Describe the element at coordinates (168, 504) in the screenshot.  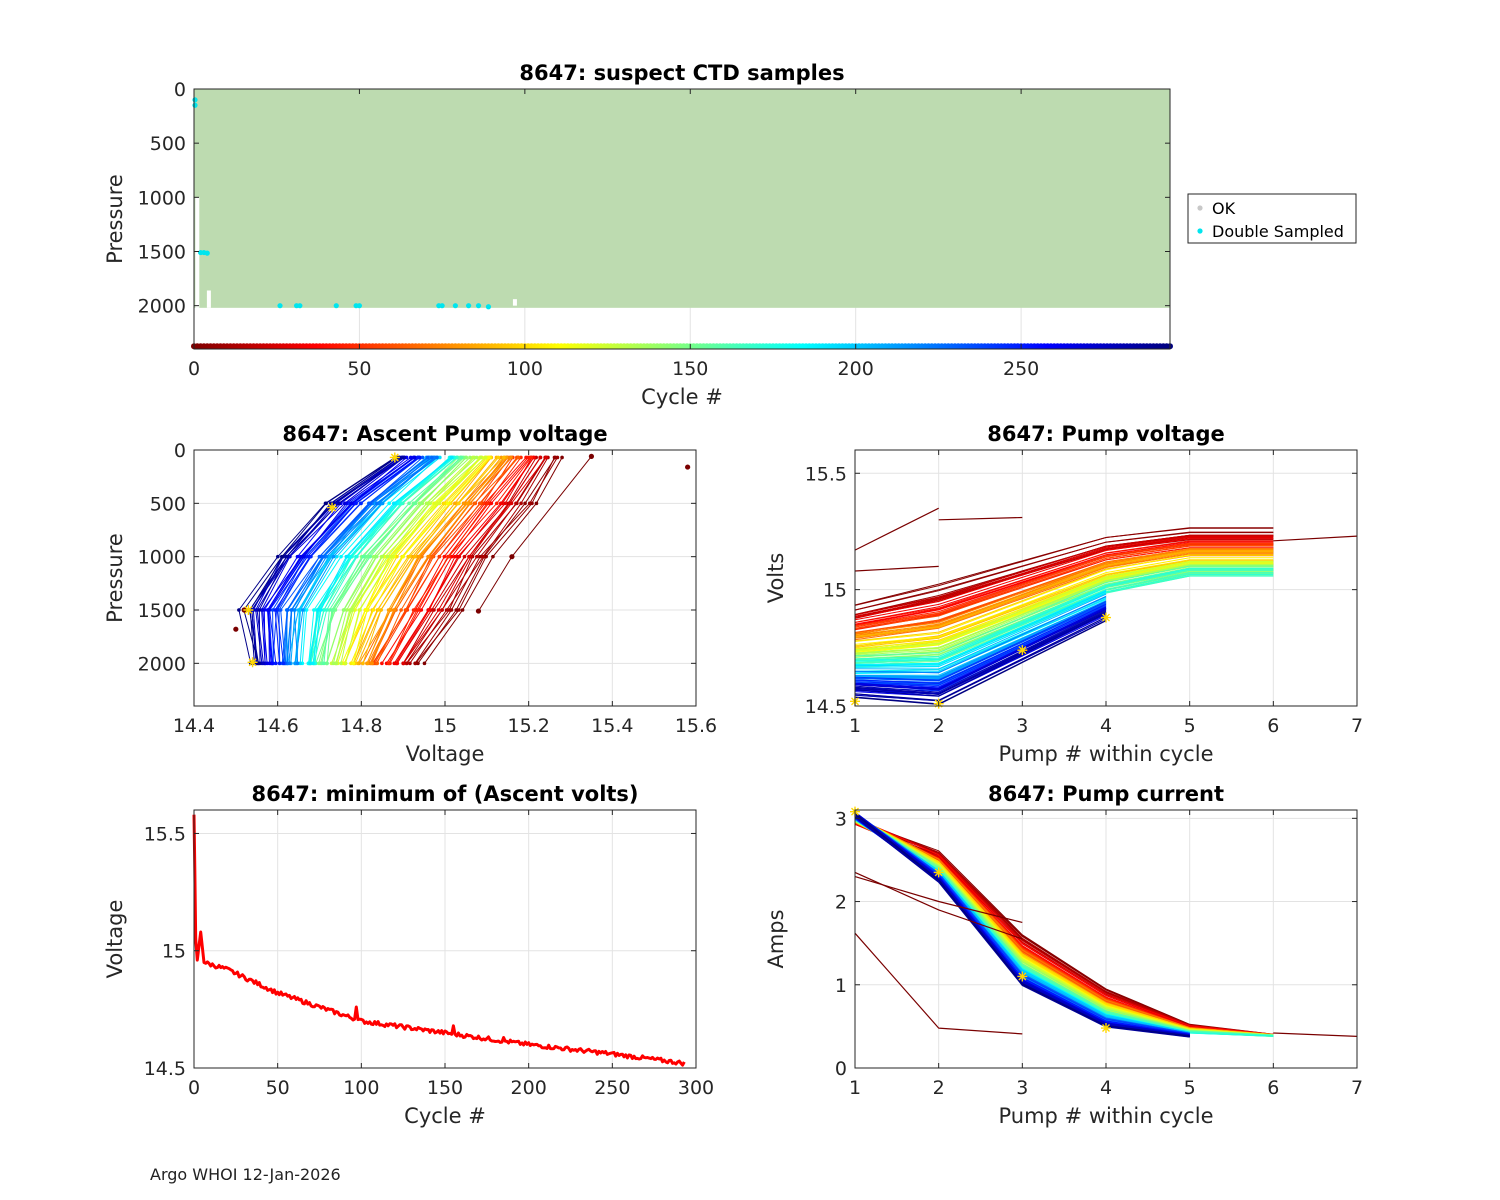
I see `y-tick-label: 500` at that location.